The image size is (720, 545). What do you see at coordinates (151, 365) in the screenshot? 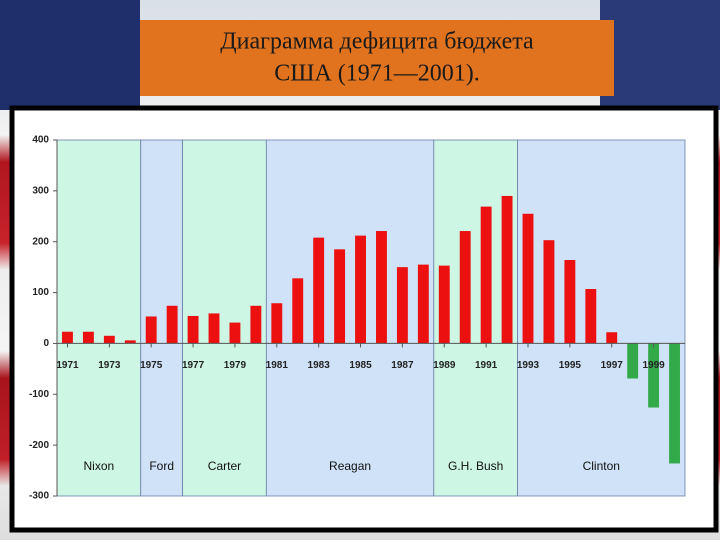
I see `x-tick-label: 1975` at bounding box center [151, 365].